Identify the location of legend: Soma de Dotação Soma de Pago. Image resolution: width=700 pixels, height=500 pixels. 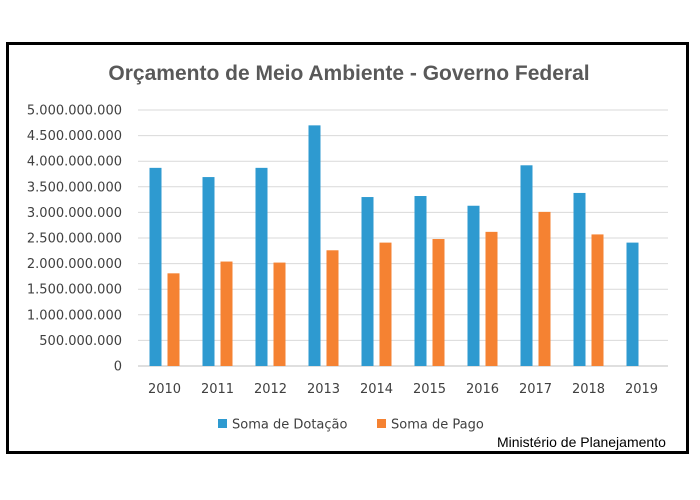
(351, 425).